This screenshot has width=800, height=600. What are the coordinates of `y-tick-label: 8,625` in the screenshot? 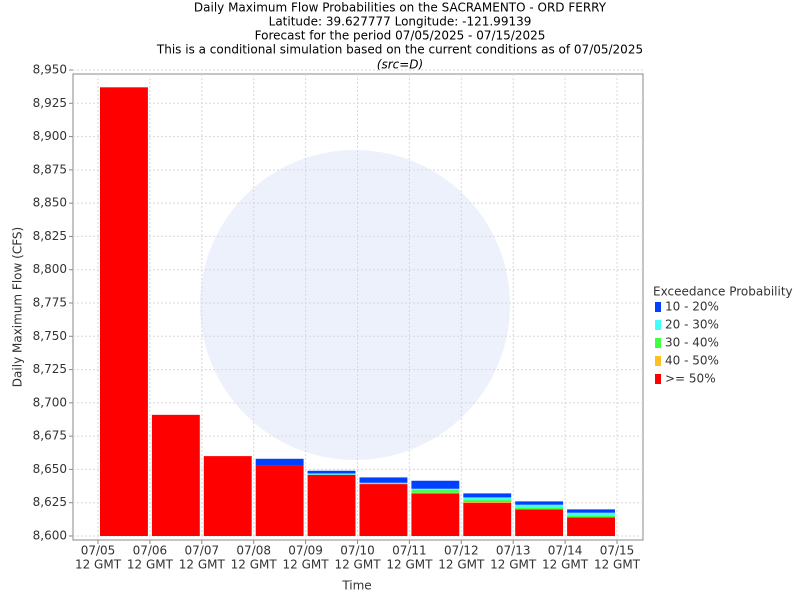 It's located at (50, 502).